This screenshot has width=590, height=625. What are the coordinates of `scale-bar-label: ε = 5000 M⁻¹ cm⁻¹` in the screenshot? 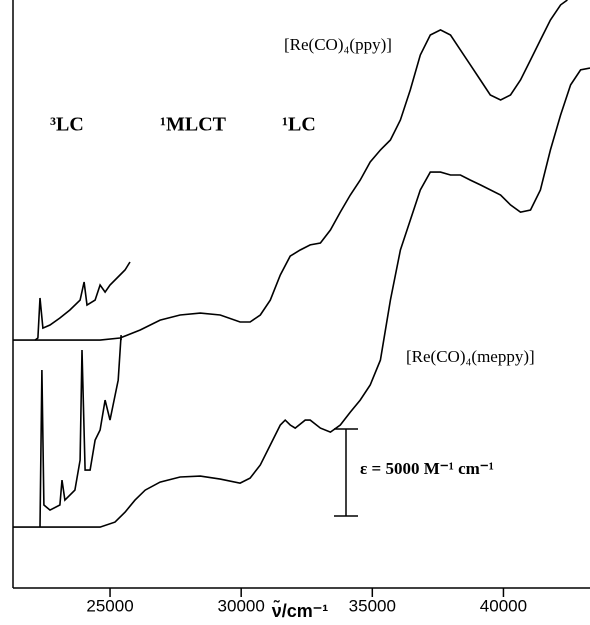 It's located at (427, 468).